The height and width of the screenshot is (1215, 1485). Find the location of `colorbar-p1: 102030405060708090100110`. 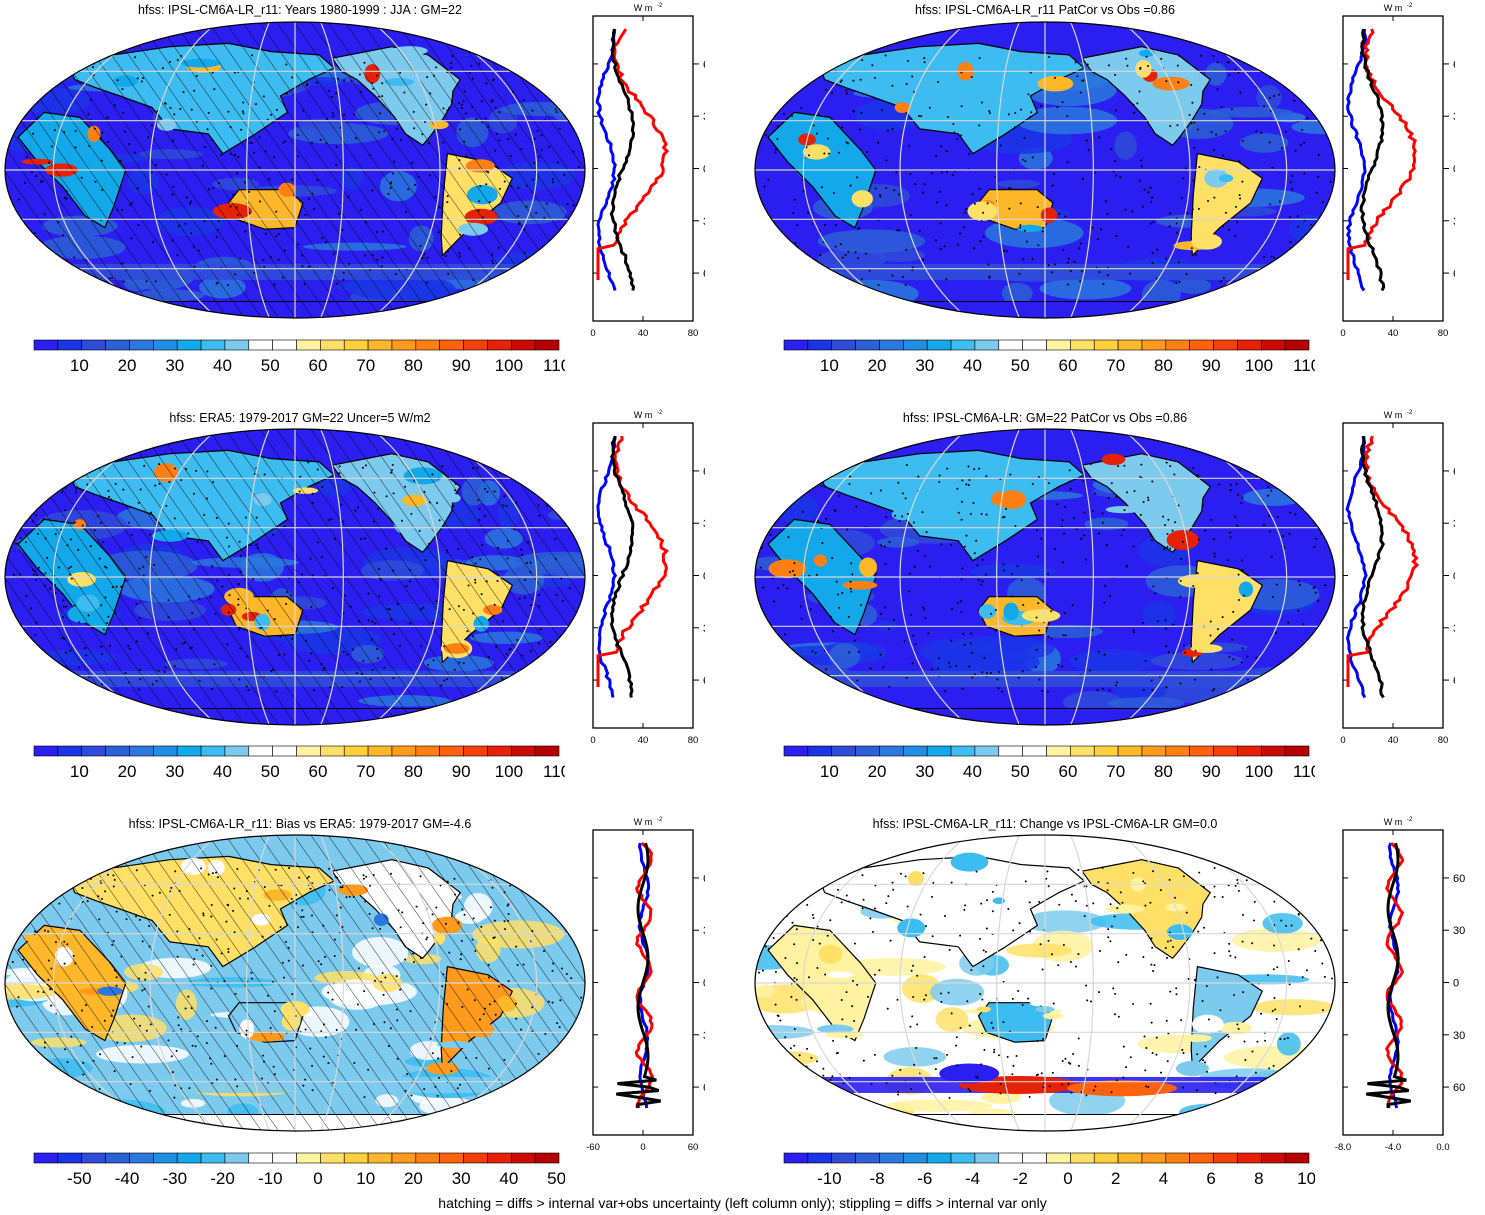

colorbar-p1: 102030405060708090100110 is located at coordinates (299, 357).